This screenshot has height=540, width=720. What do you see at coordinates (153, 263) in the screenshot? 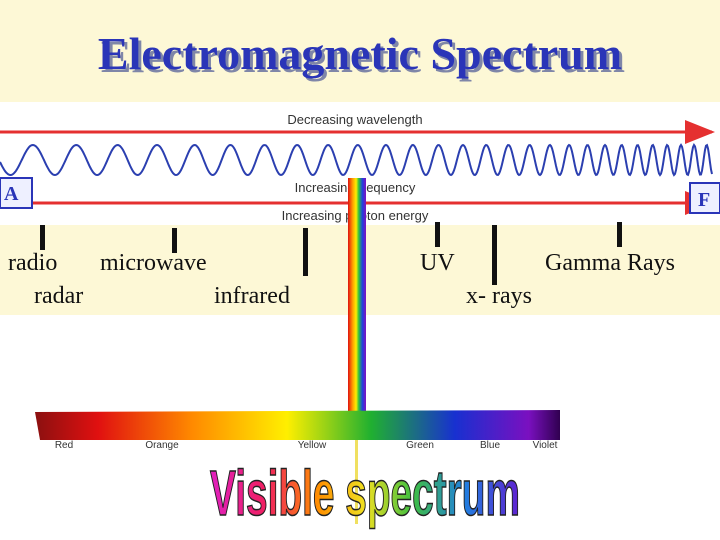
I see `band-label: microwave` at bounding box center [153, 263].